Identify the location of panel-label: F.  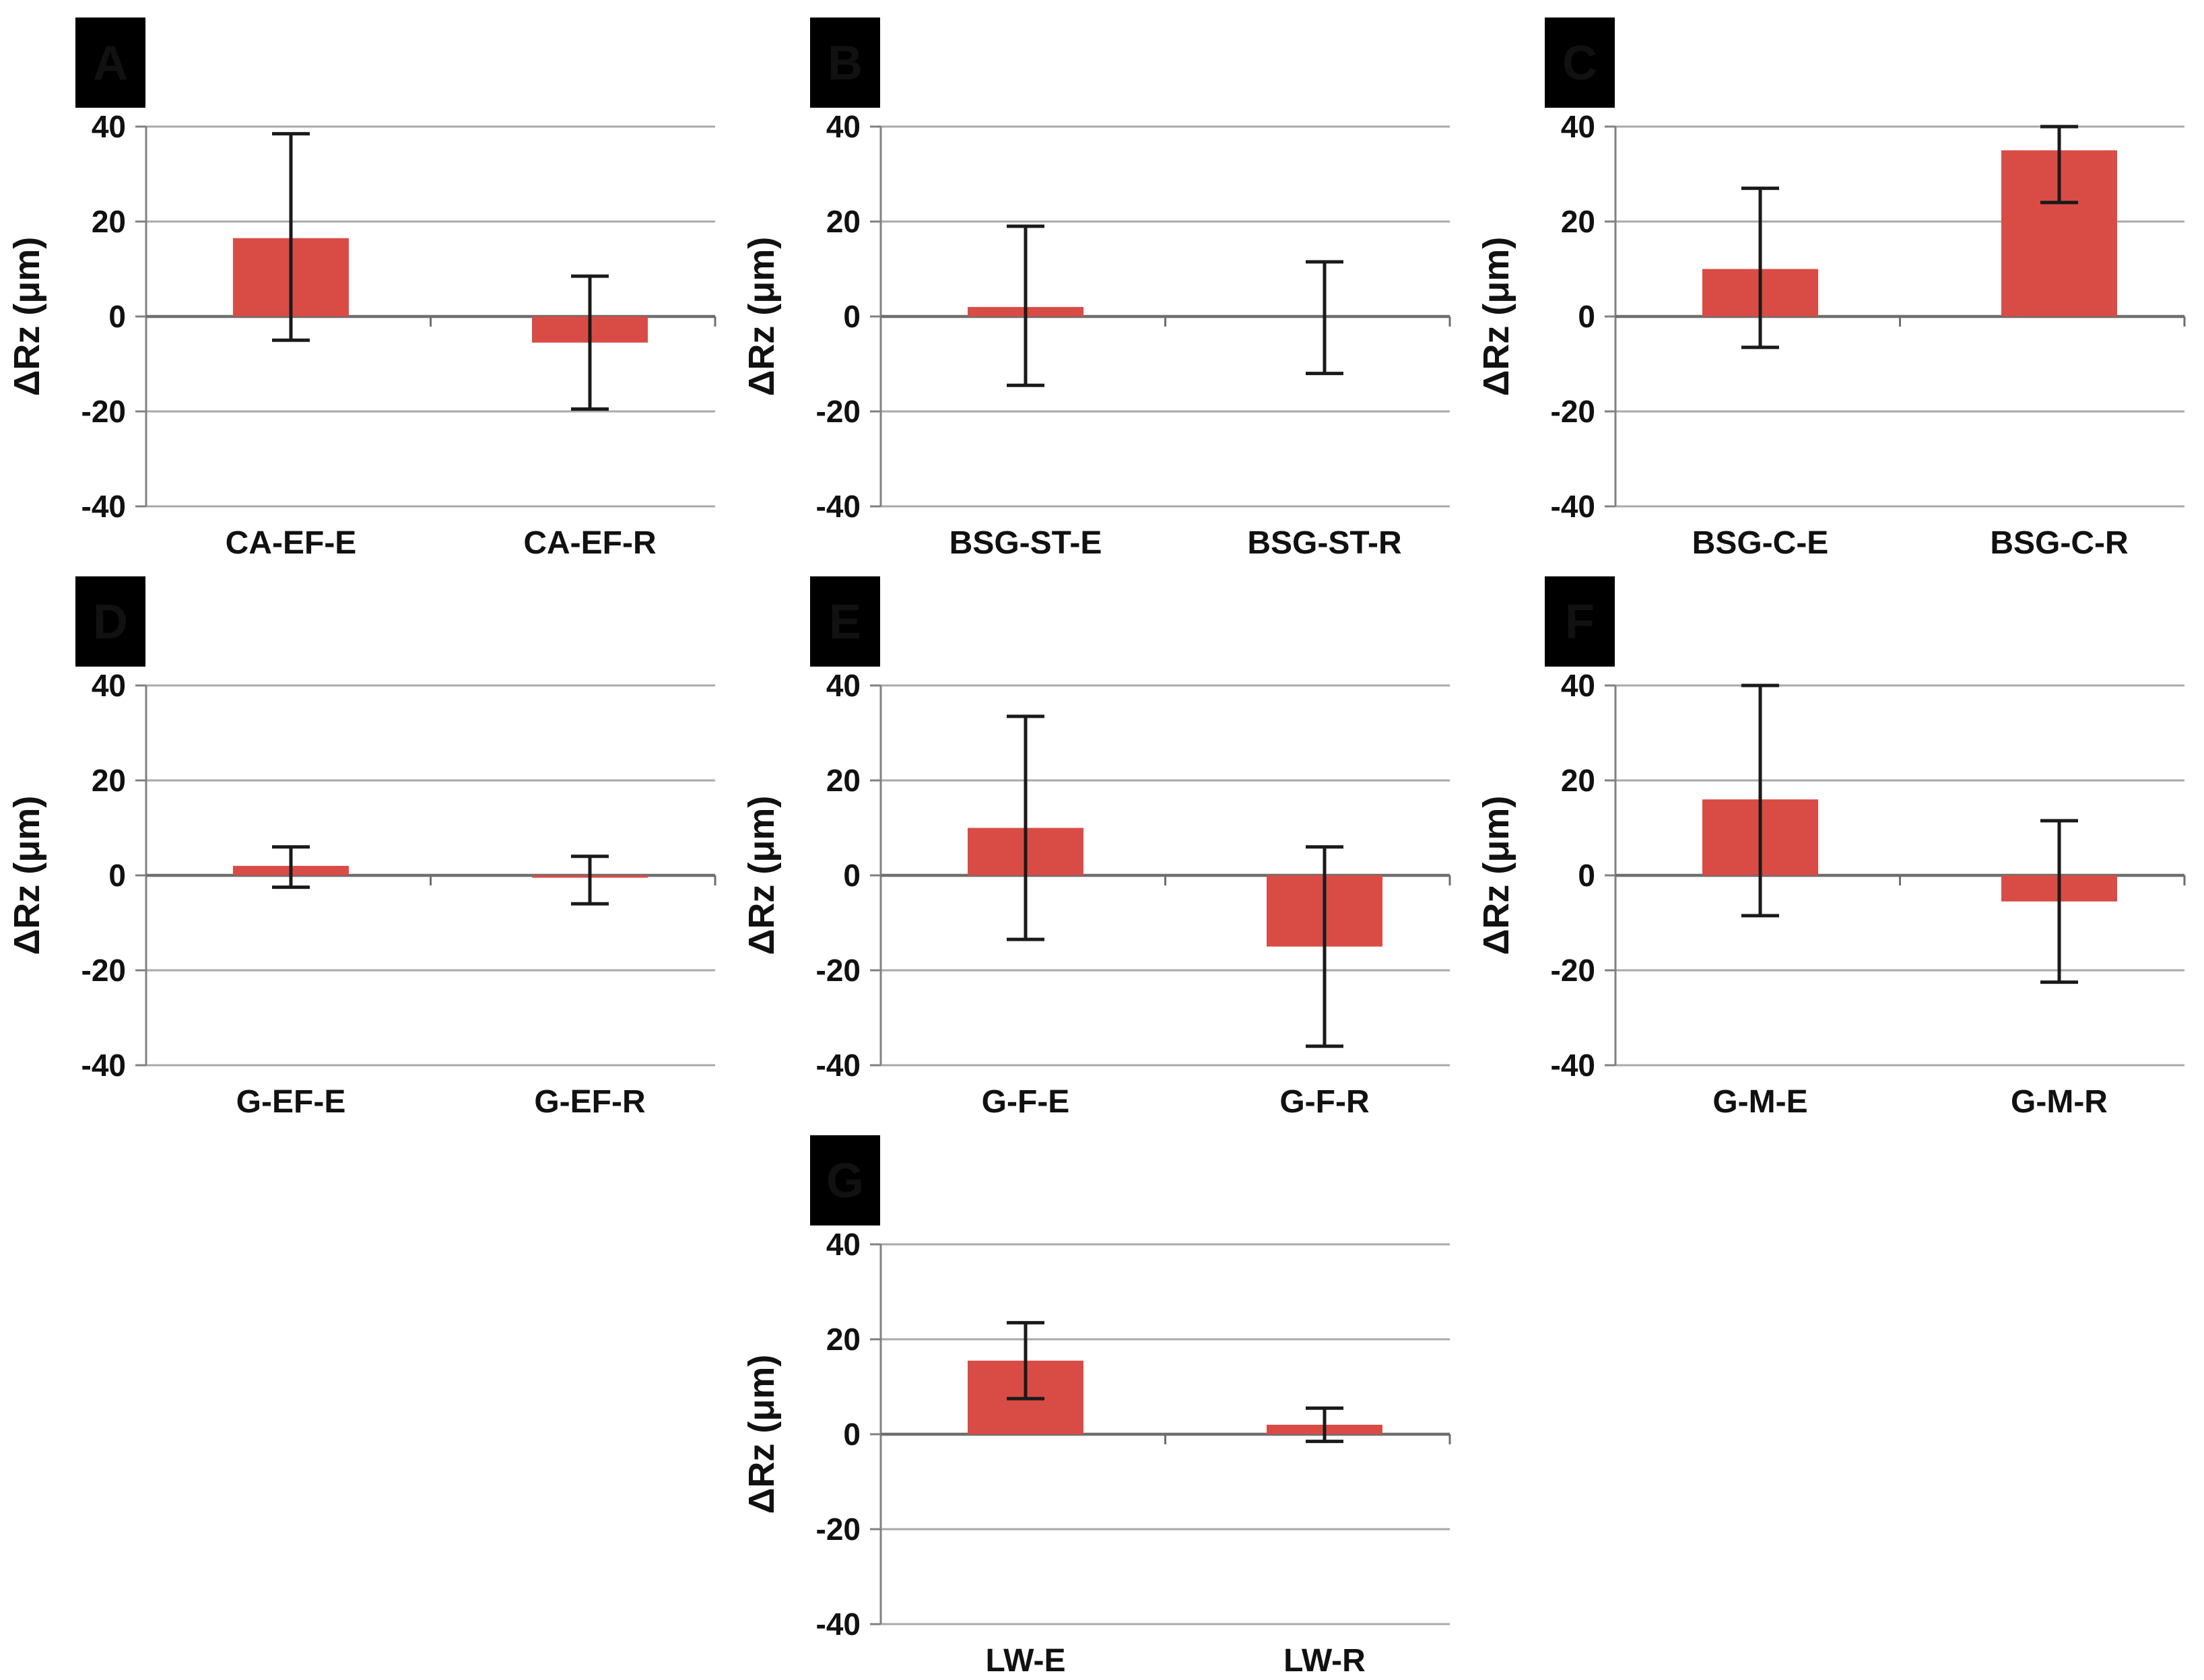
(1580, 622).